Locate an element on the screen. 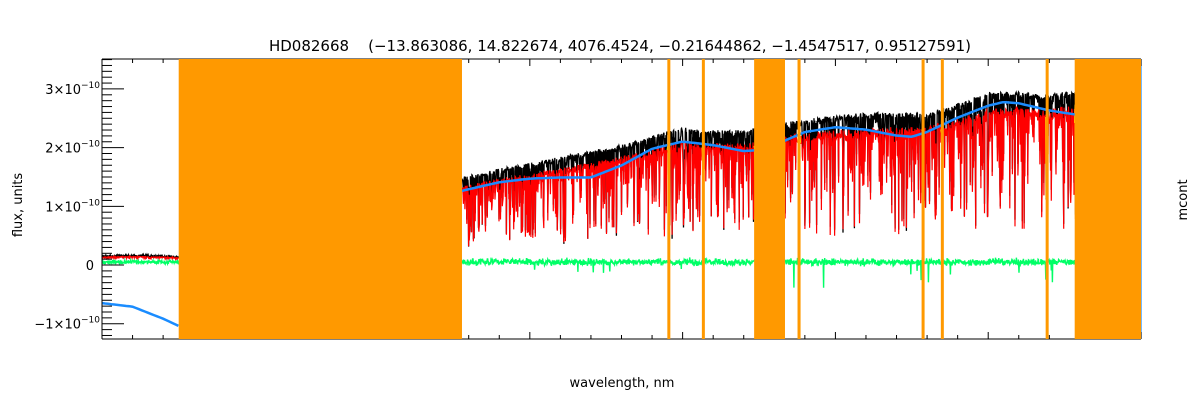 The width and height of the screenshot is (1200, 400). residual-line is located at coordinates (140, 262).